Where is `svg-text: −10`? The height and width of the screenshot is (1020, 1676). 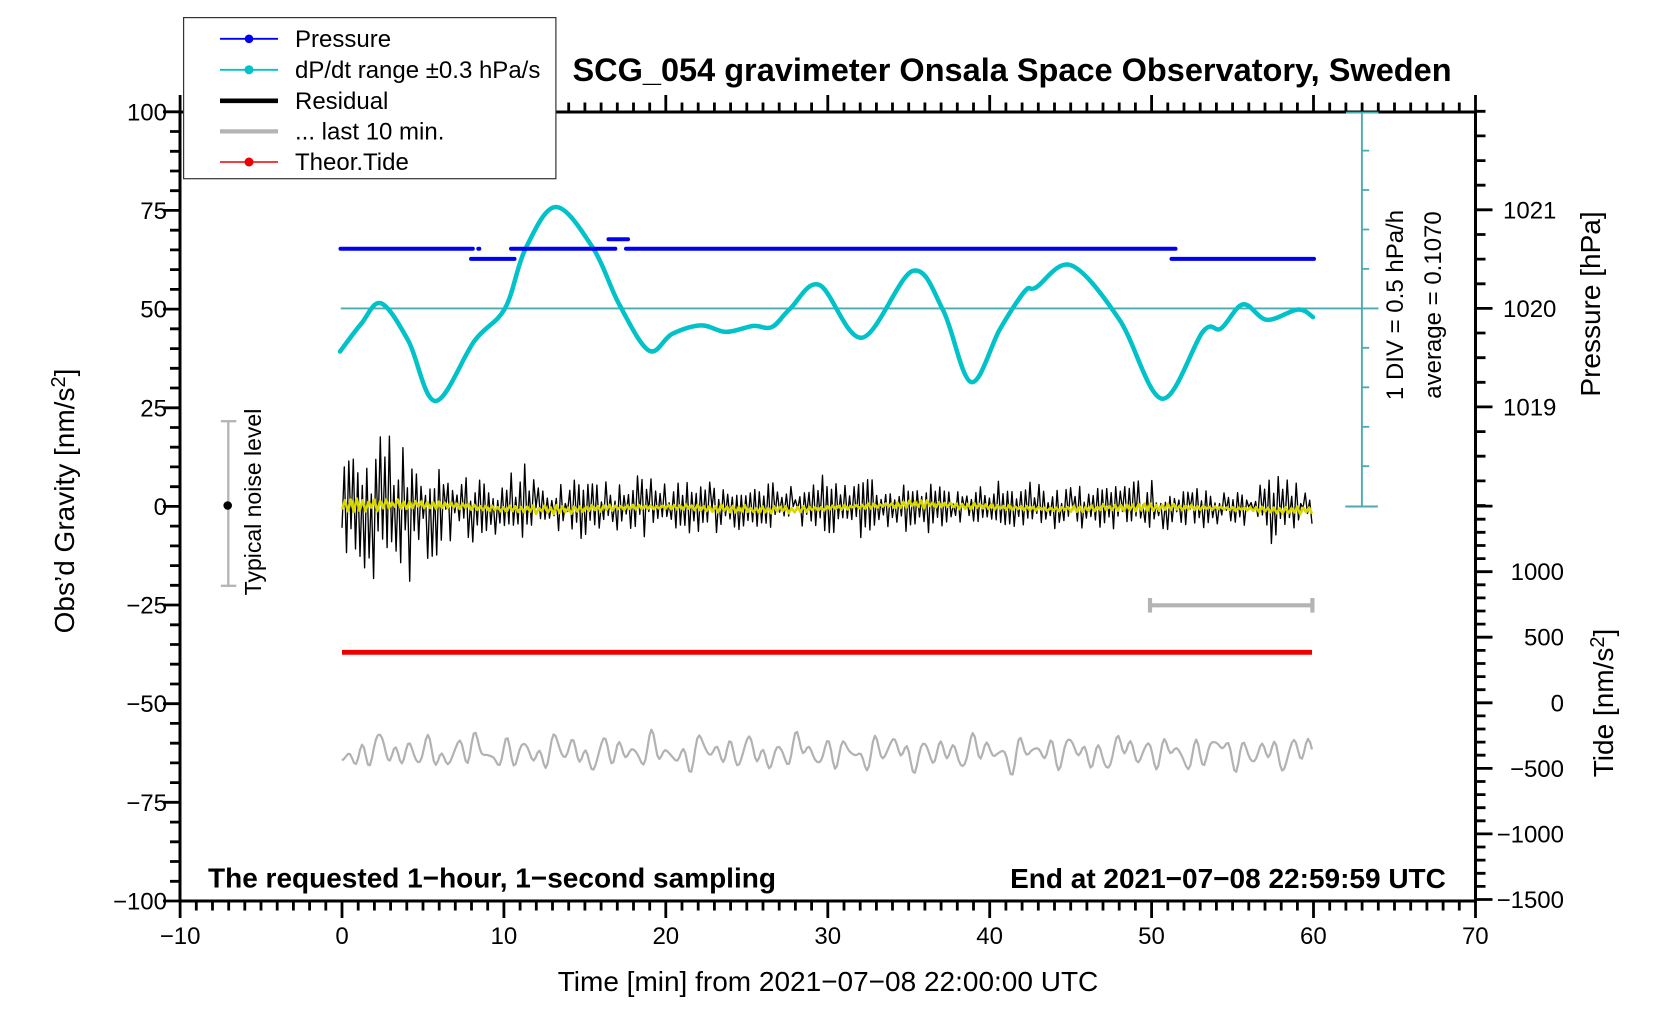
svg-text: −10 is located at coordinates (180, 936).